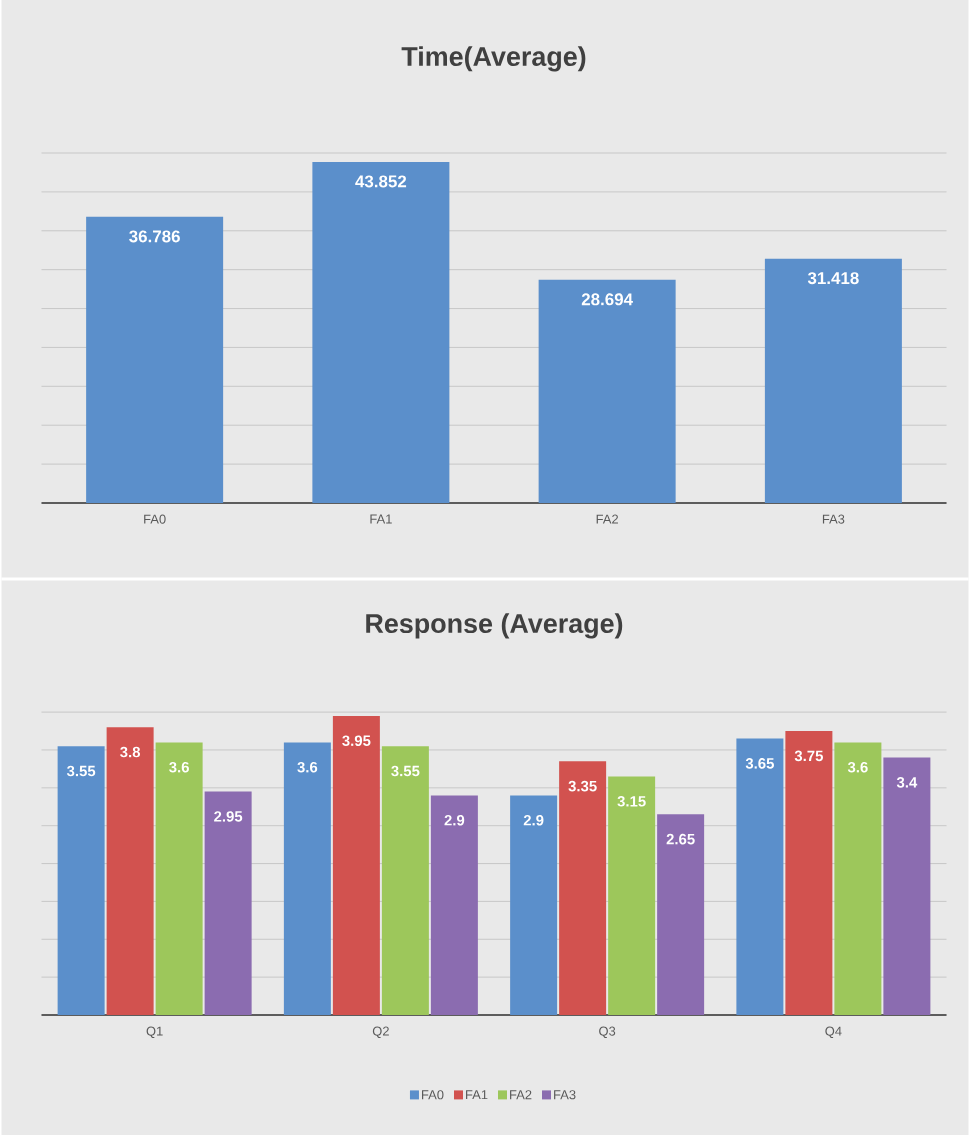  Describe the element at coordinates (380, 1032) in the screenshot. I see `x-tick-label: Q2` at that location.